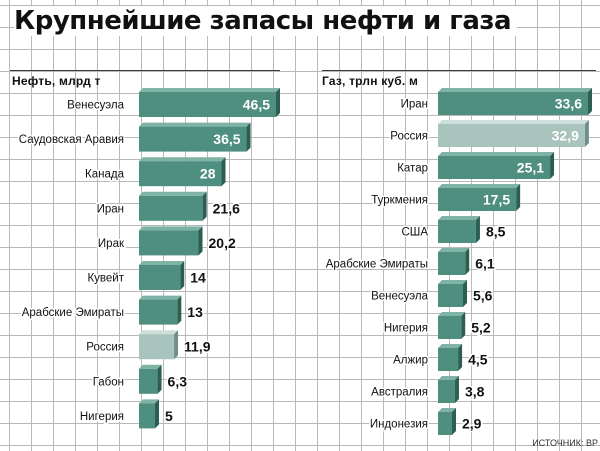  Describe the element at coordinates (414, 233) in the screenshot. I see `gas-category-label: США` at that location.